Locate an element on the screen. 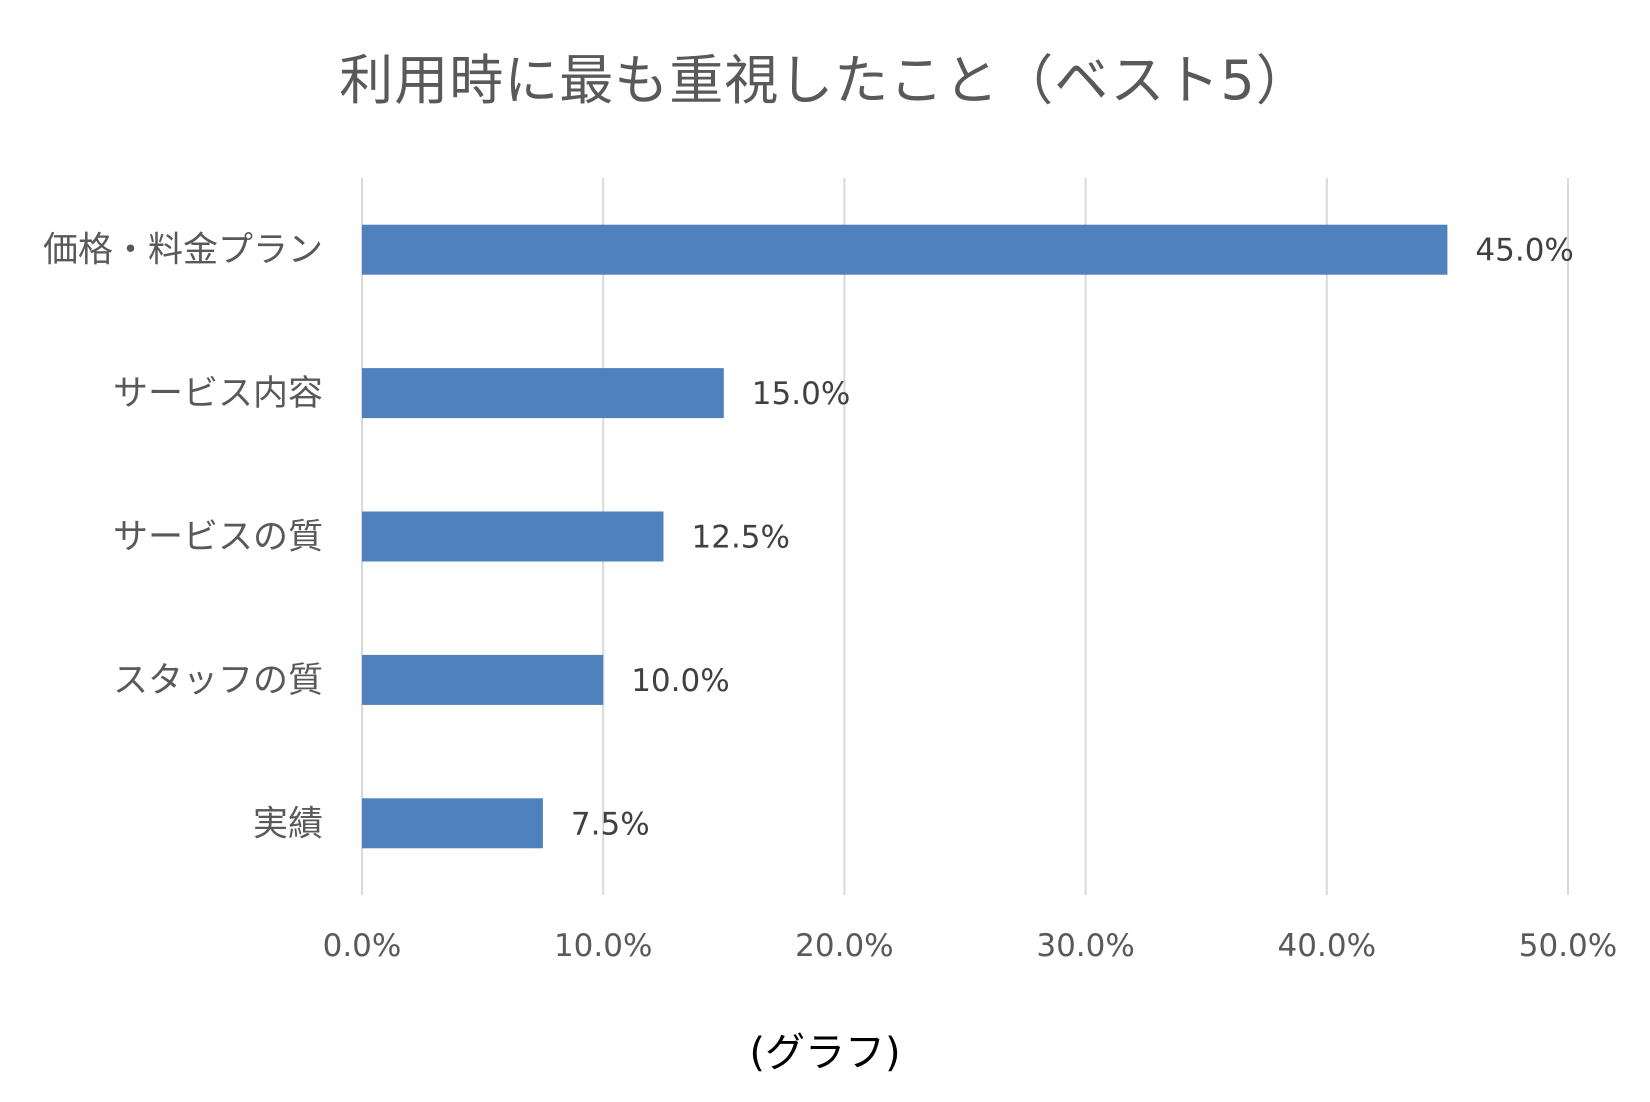 The image size is (1650, 1102). data-label: 15.0% is located at coordinates (801, 394).